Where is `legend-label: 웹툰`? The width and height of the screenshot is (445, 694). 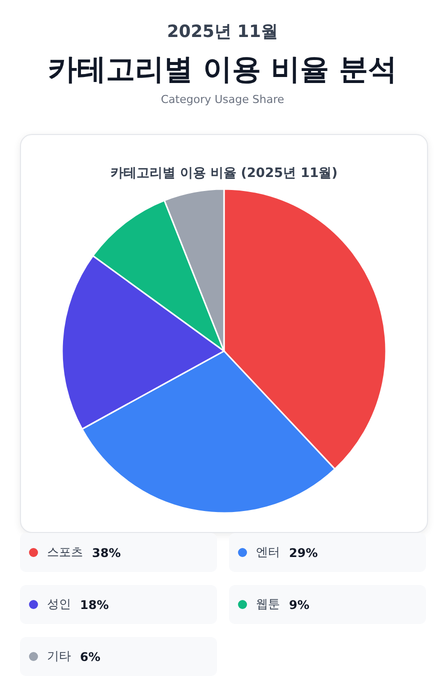 legend-label: 웹툰 is located at coordinates (268, 604).